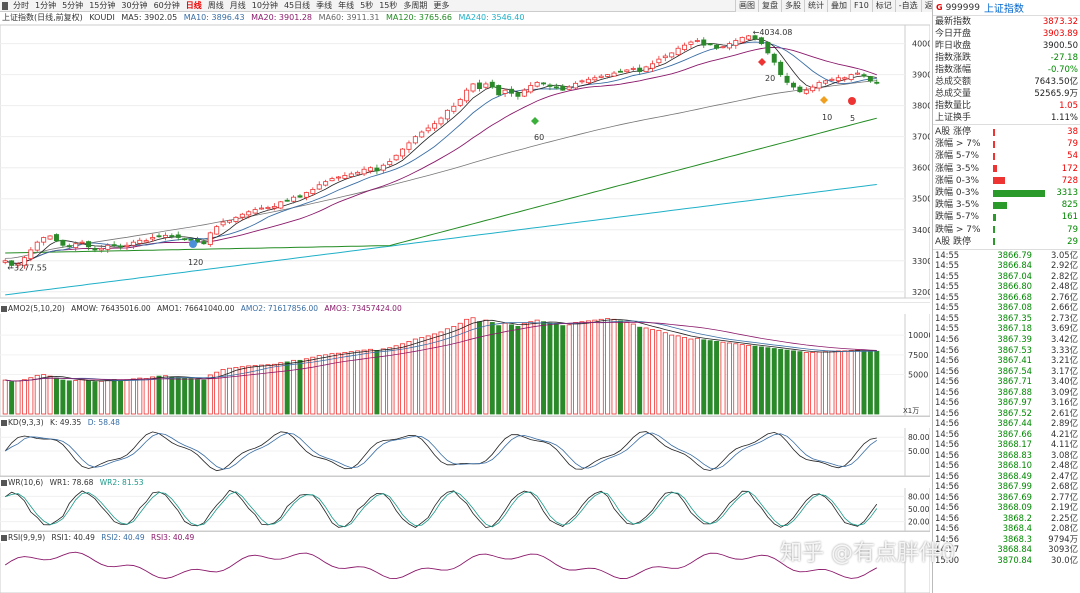 Image resolution: width=1080 pixels, height=593 pixels. What do you see at coordinates (762, 62) in the screenshot?
I see `marker-20-icon` at bounding box center [762, 62].